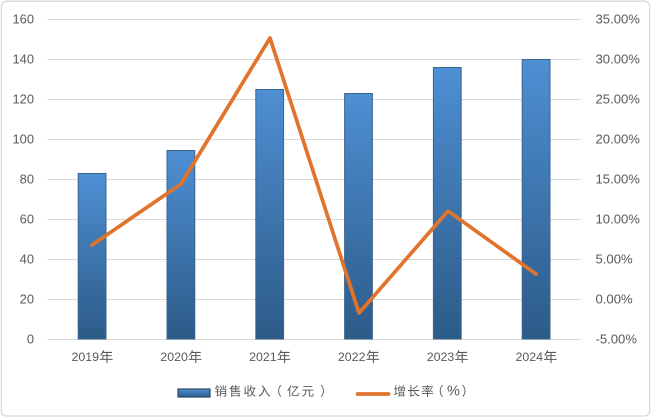 The image size is (651, 418). What do you see at coordinates (530, 357) in the screenshot?
I see `svg-text: 2024` at bounding box center [530, 357].